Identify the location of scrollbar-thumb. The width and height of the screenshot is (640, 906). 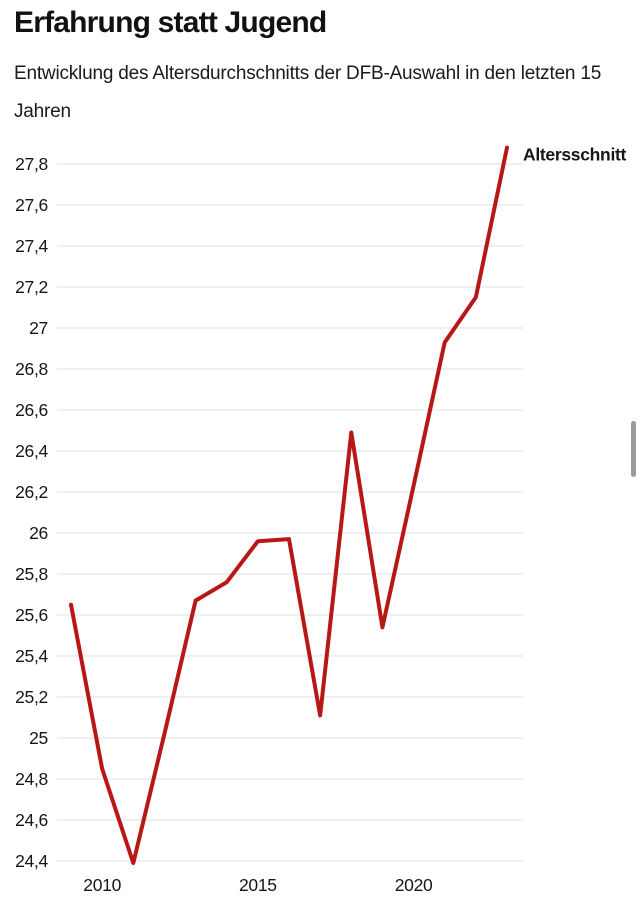
(633, 449).